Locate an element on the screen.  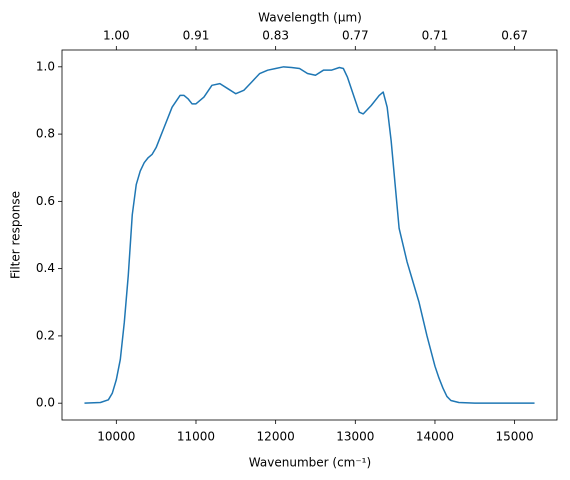
x-tick-label: 13000 is located at coordinates (355, 437).